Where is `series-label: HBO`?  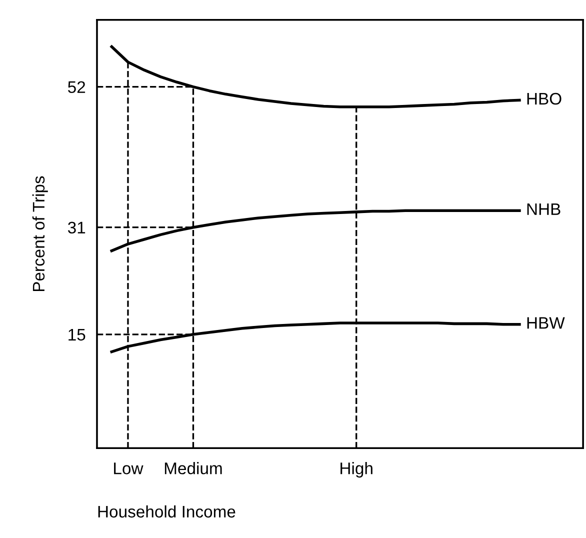 series-label: HBO is located at coordinates (544, 98).